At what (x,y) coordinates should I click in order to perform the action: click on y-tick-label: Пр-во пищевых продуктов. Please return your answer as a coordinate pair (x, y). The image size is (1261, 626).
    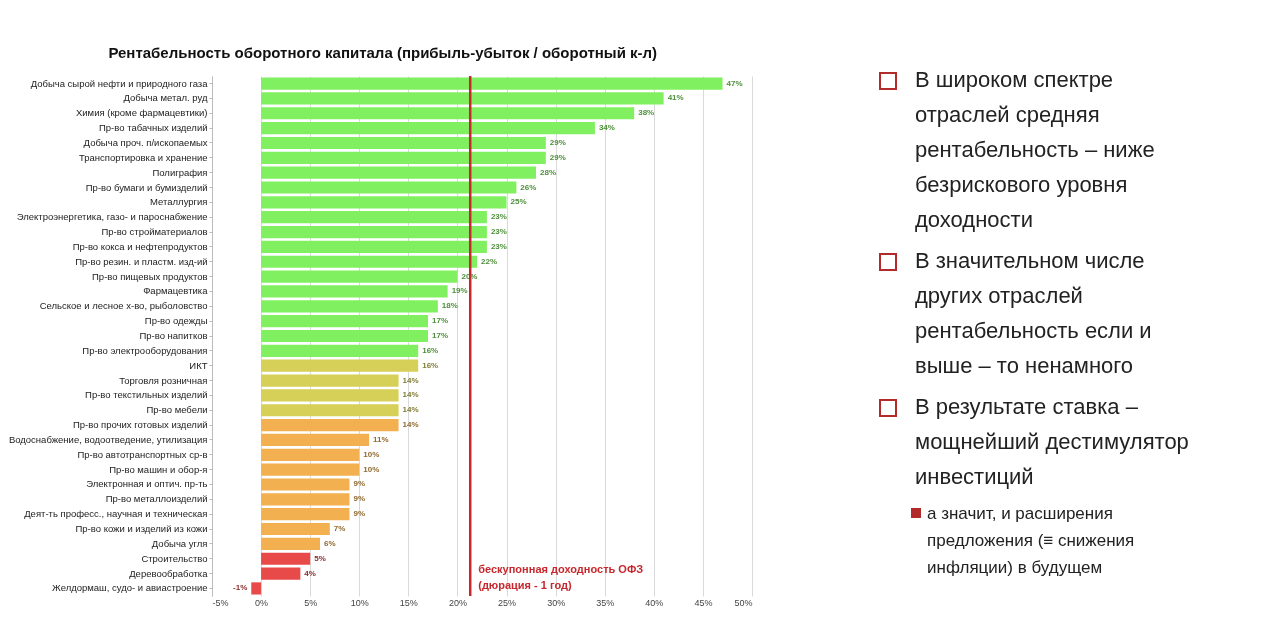
    Looking at the image, I should click on (150, 276).